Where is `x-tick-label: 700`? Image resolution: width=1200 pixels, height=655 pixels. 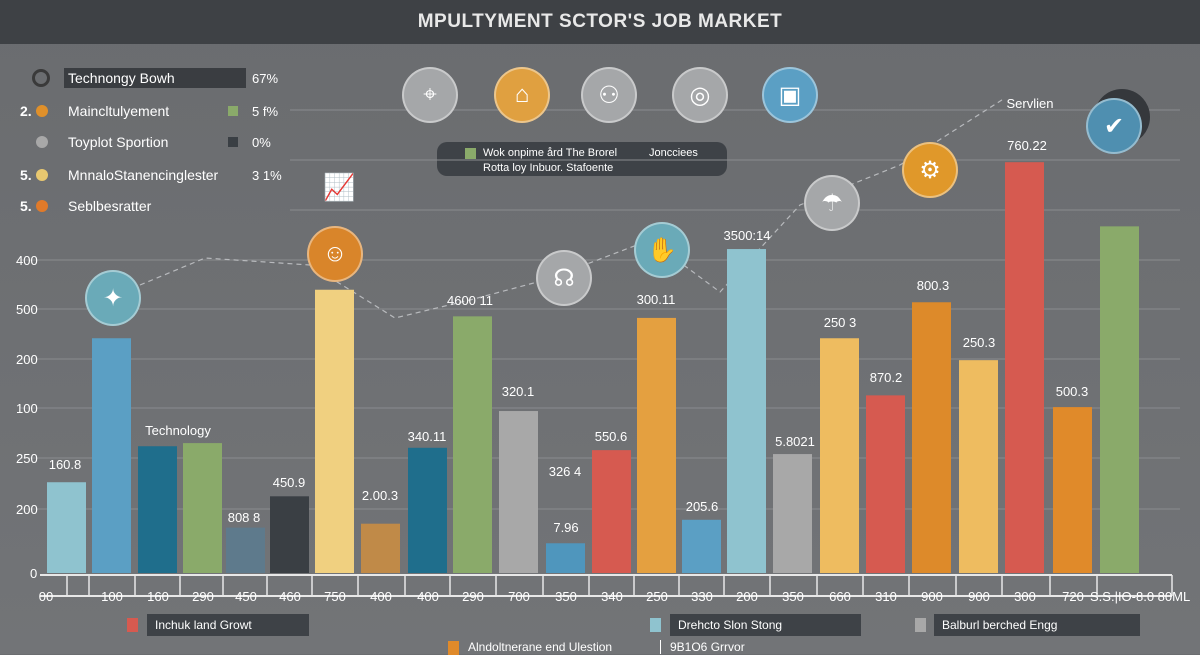 x-tick-label: 700 is located at coordinates (519, 596).